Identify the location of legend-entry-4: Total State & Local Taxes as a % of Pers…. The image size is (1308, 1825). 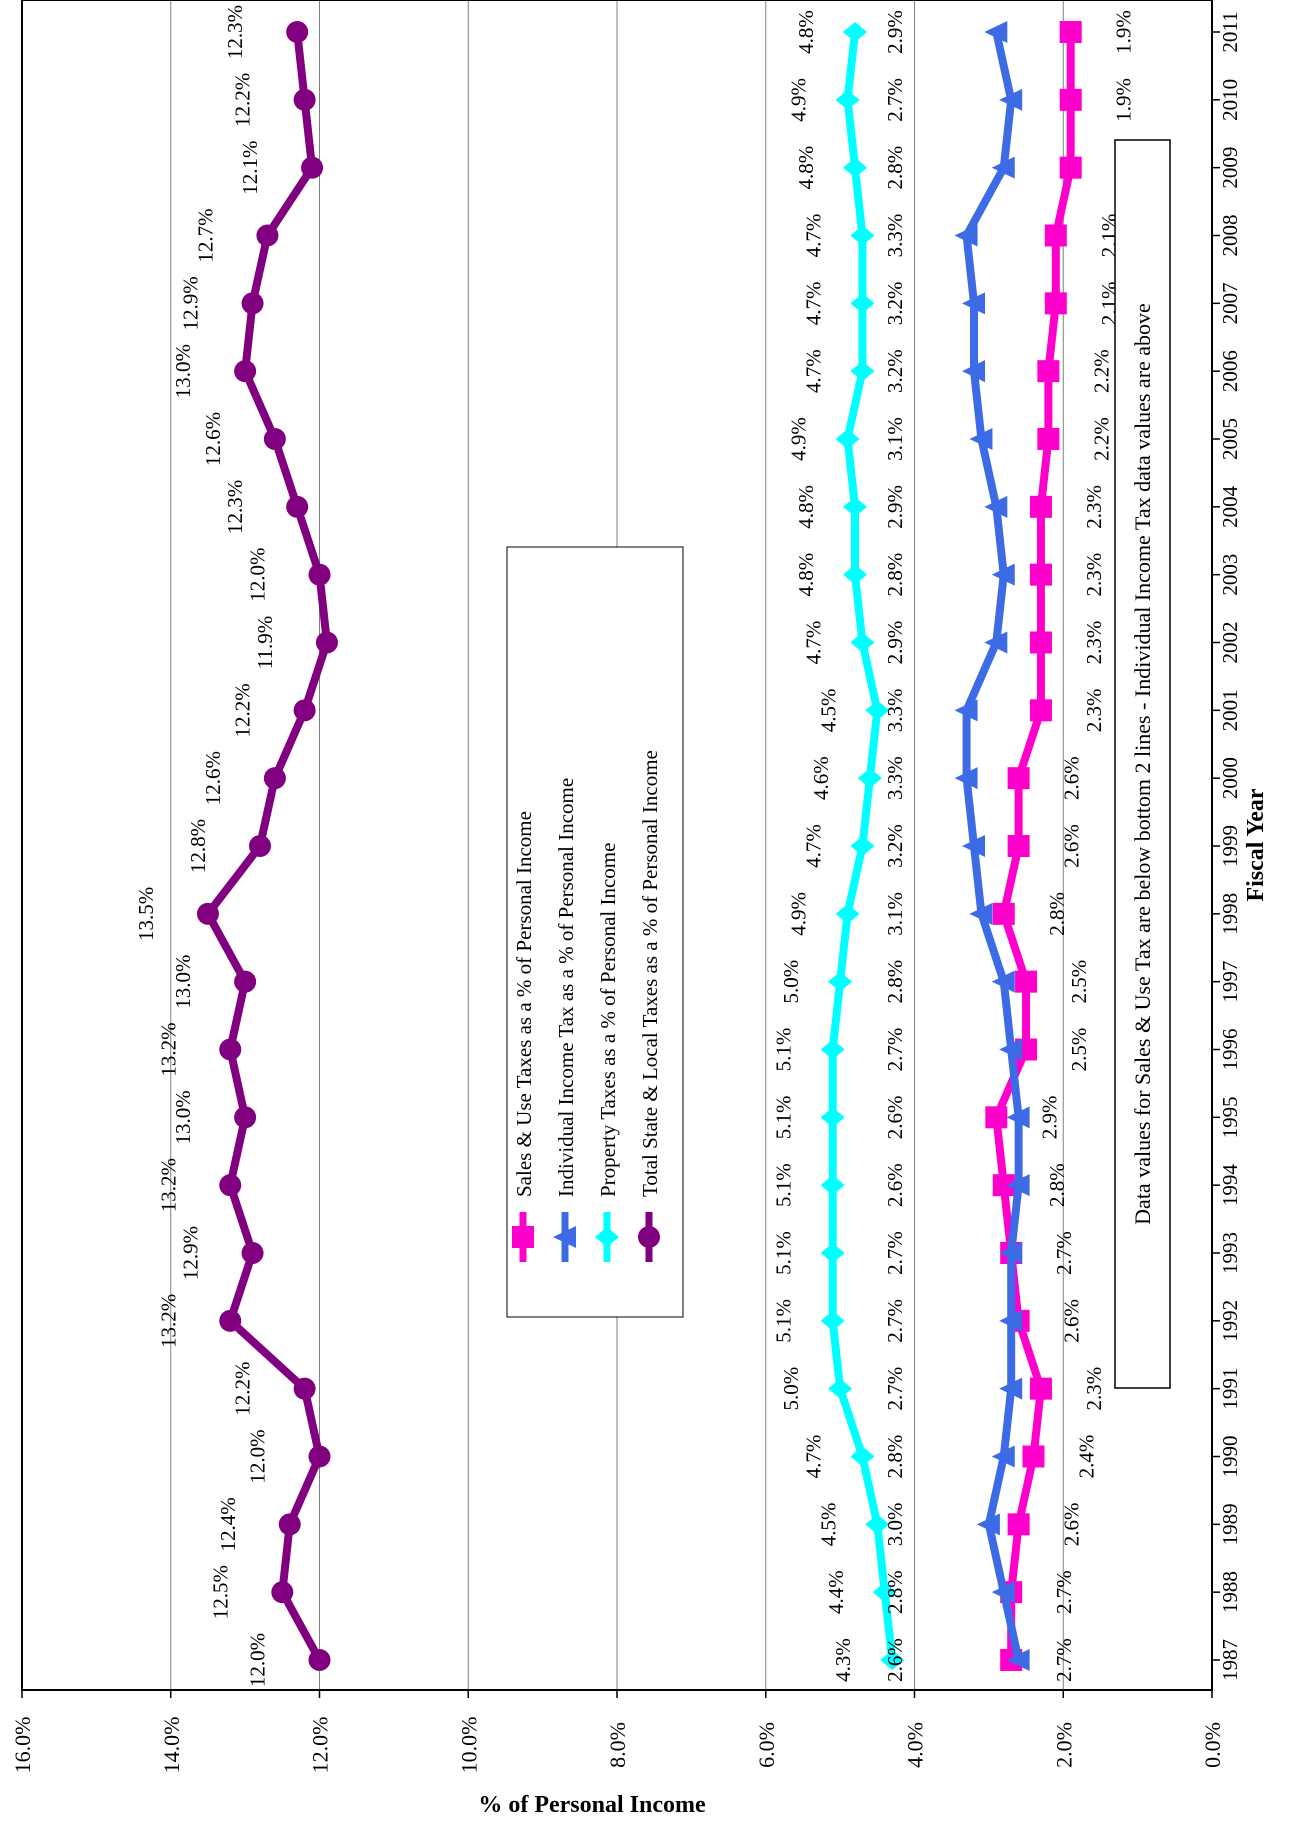
(650, 1006).